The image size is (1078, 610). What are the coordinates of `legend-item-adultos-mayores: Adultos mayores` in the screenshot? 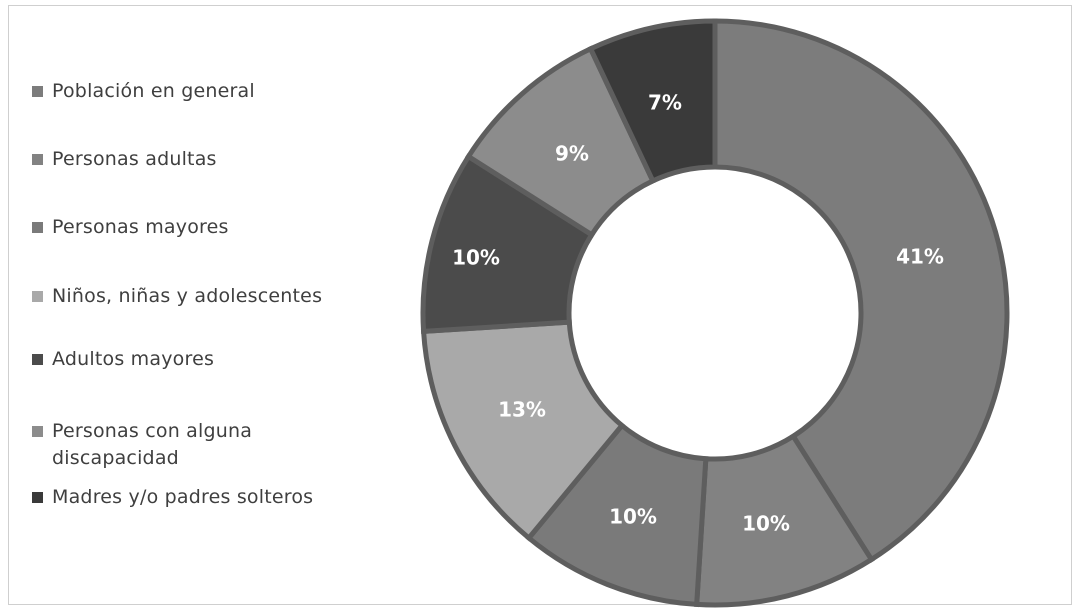 It's located at (123, 359).